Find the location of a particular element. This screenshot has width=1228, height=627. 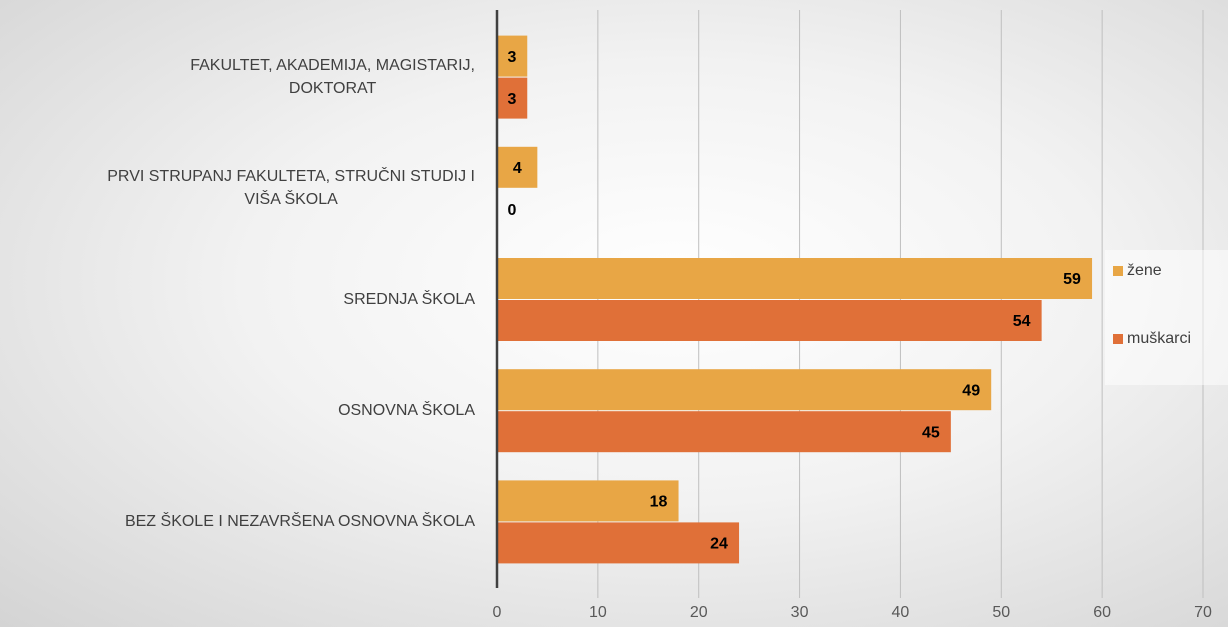

x-tick-label: 50 is located at coordinates (1001, 612).